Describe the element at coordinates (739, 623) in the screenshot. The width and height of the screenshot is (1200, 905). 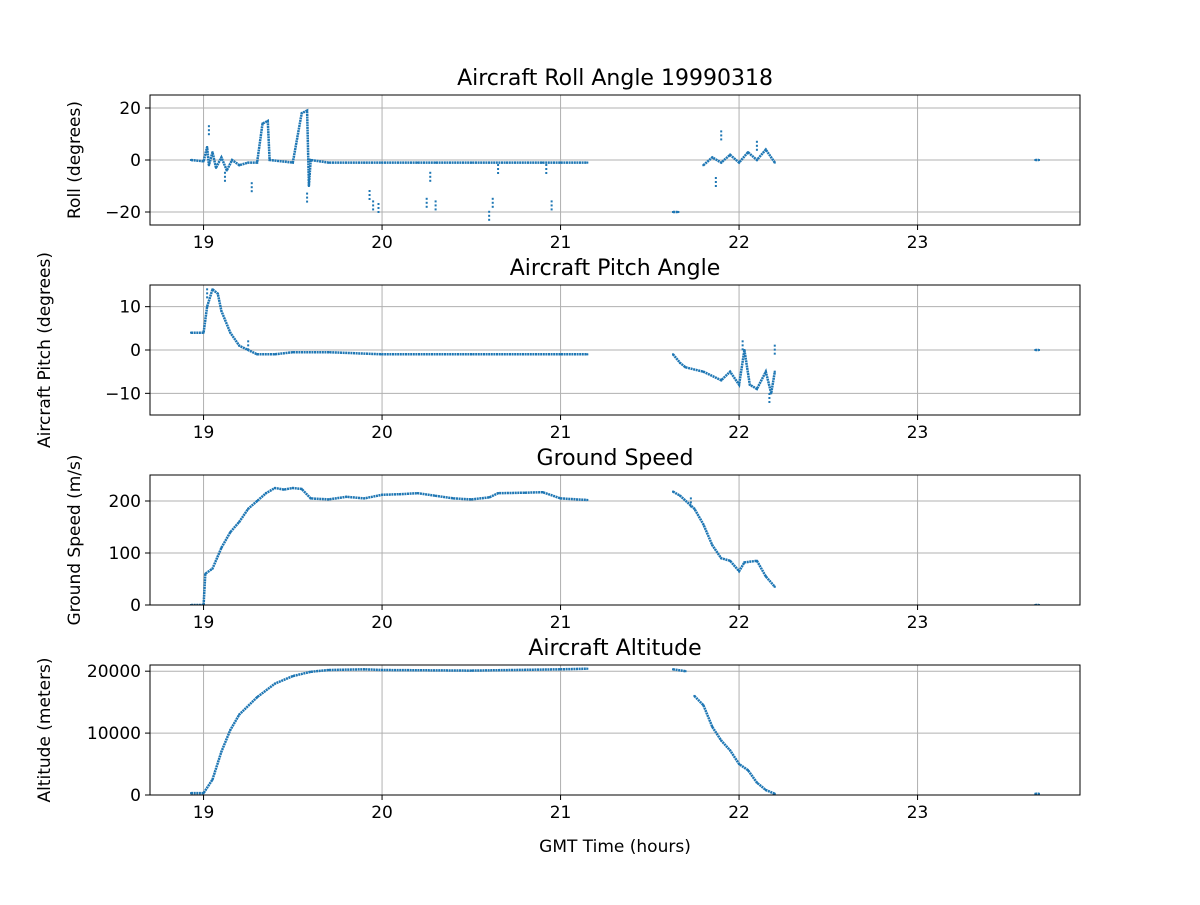
I see `x-tick-label: 22` at that location.